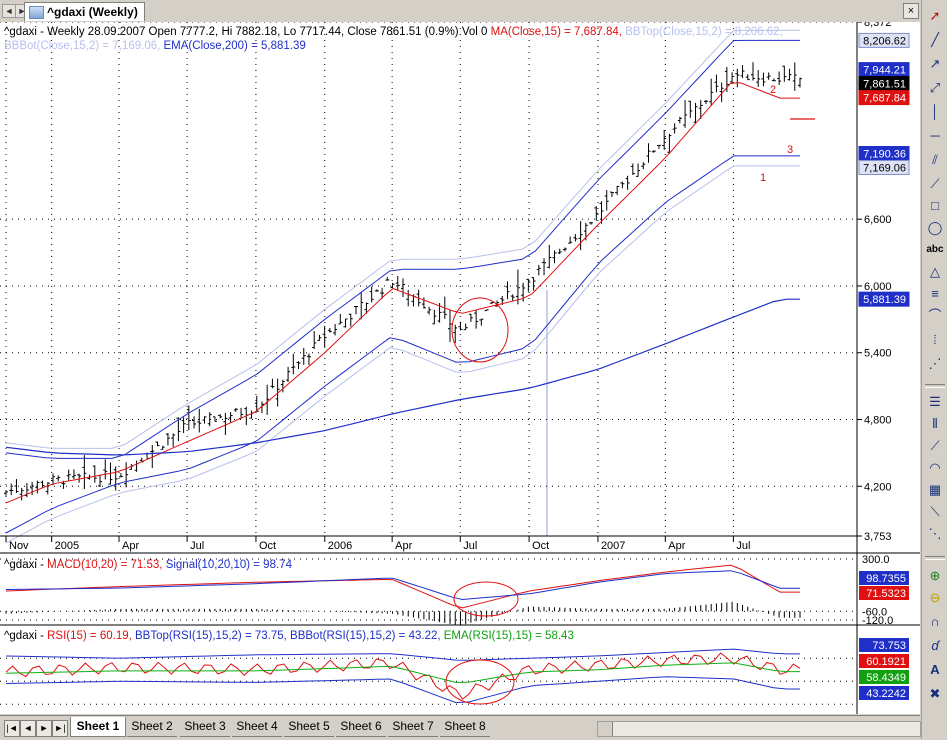 The height and width of the screenshot is (740, 947). What do you see at coordinates (935, 63) in the screenshot?
I see `ray-tool-icon: ↗` at bounding box center [935, 63].